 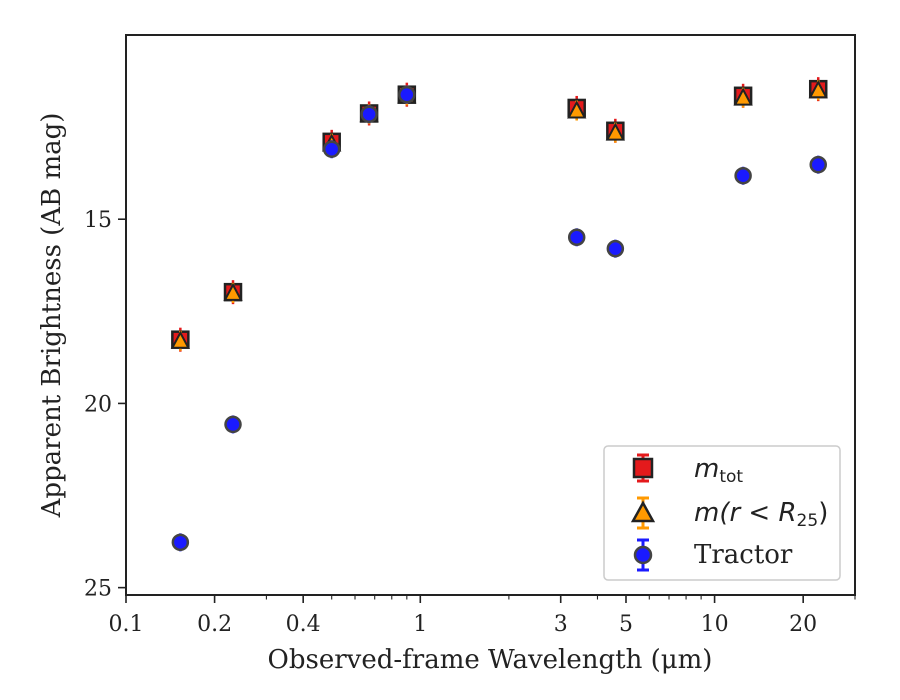 I want to click on legend: mtot m(r < R25) Tractor, so click(x=722, y=513).